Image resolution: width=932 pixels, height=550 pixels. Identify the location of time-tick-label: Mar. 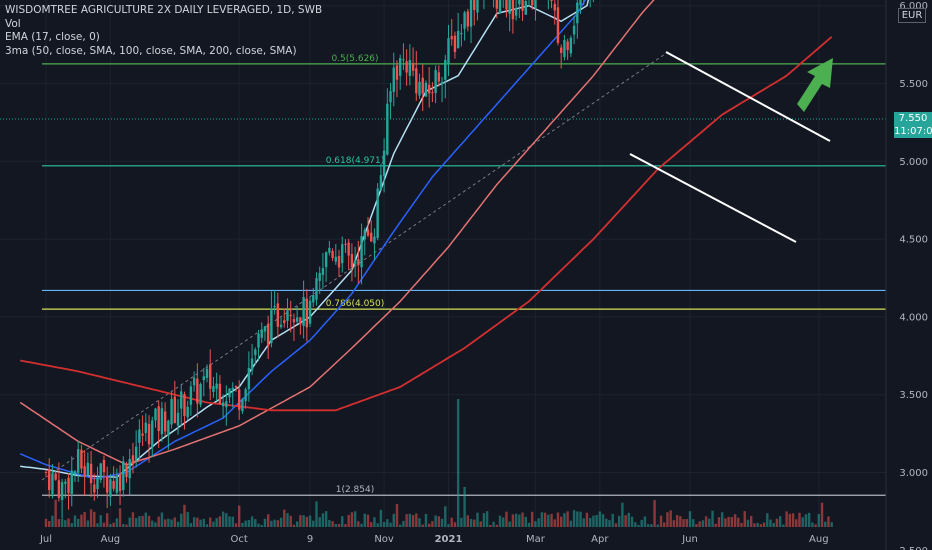
(536, 539).